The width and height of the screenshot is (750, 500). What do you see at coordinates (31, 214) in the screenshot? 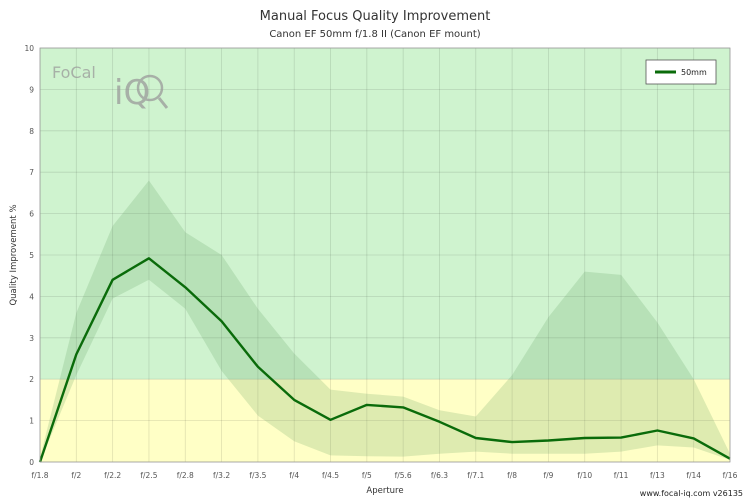
I see `y-tick-label: 6` at bounding box center [31, 214].